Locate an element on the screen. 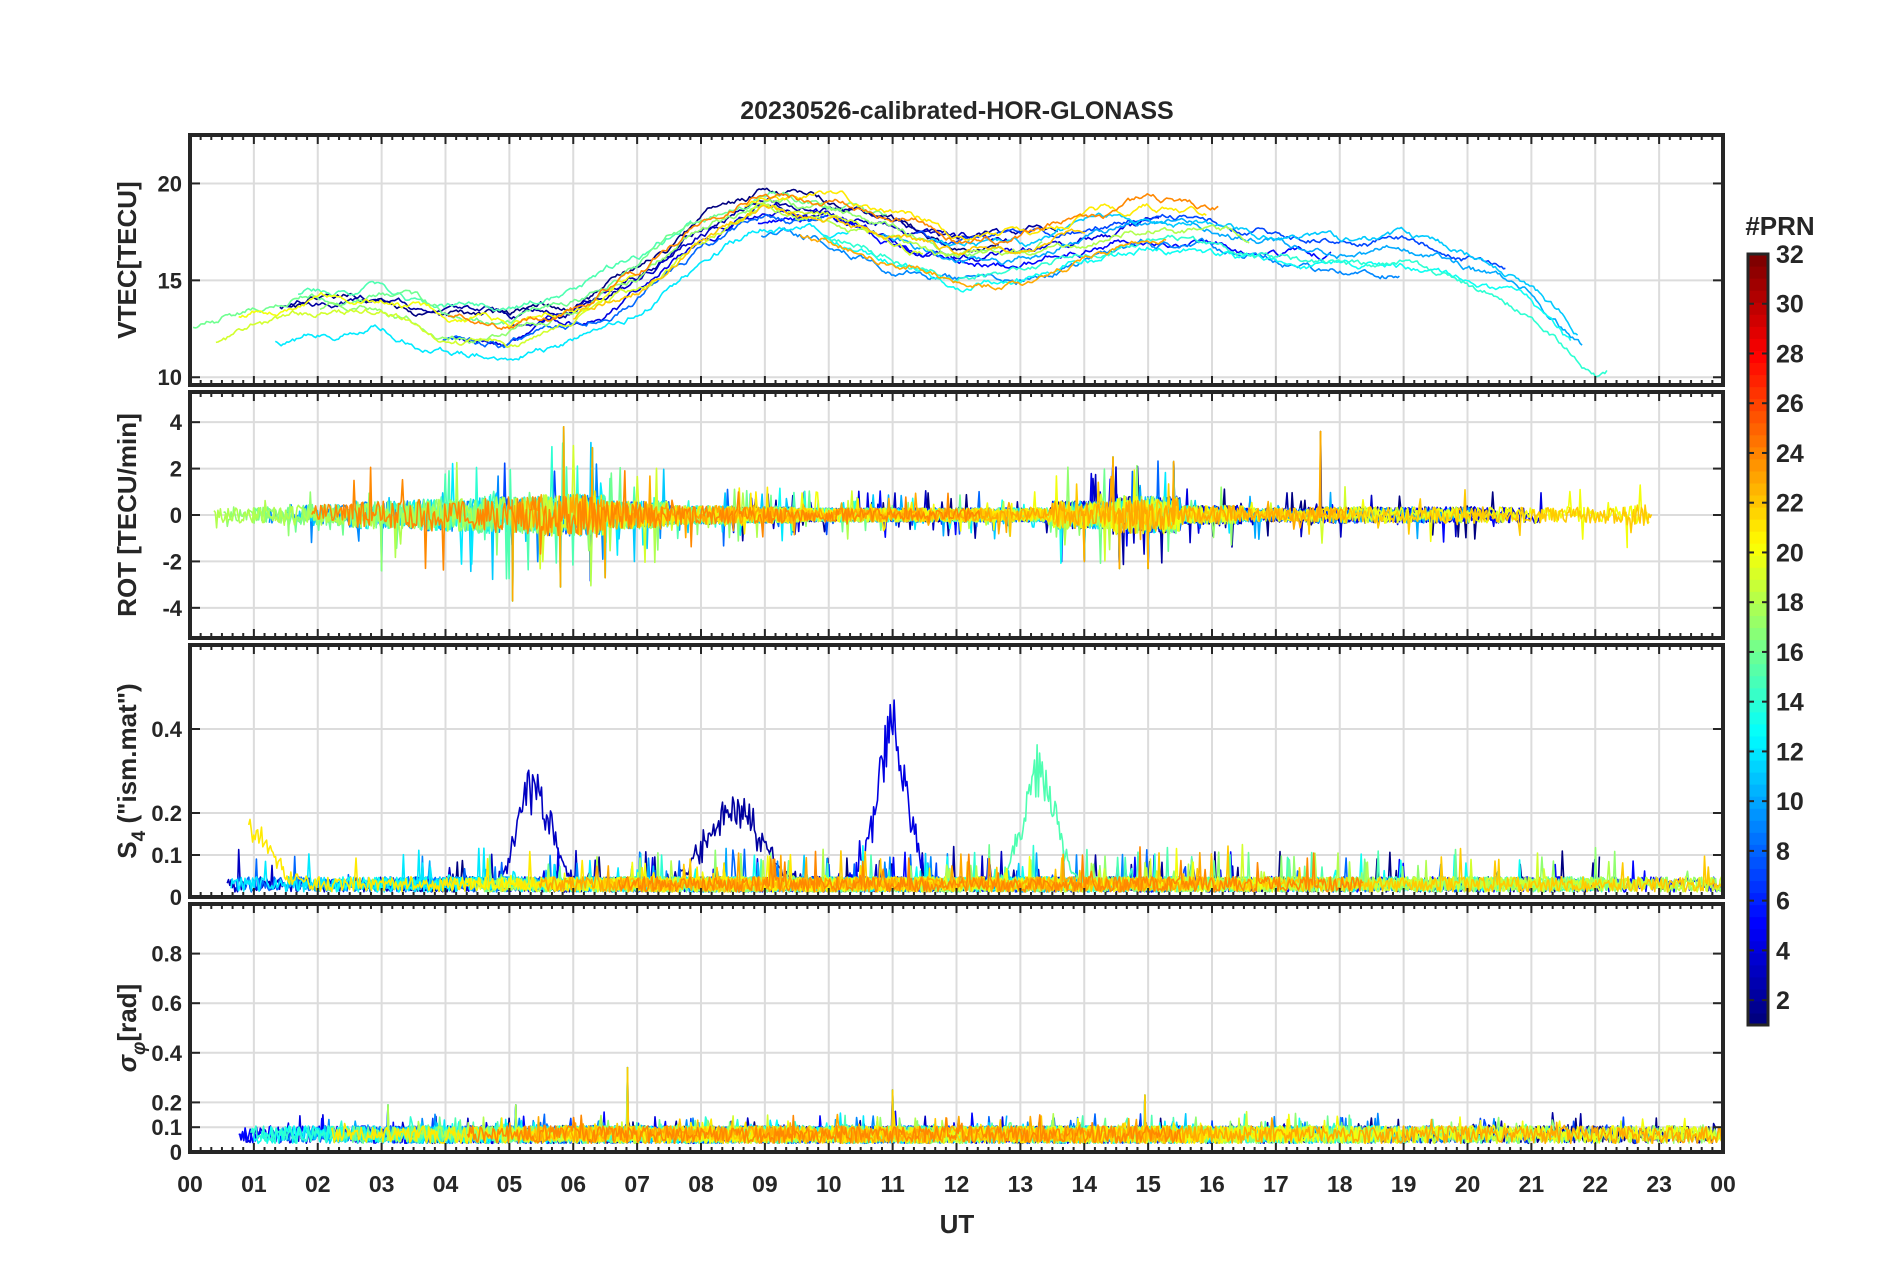 Image resolution: width=1902 pixels, height=1277 pixels. colorbar-tick-label: 22 is located at coordinates (1790, 504).